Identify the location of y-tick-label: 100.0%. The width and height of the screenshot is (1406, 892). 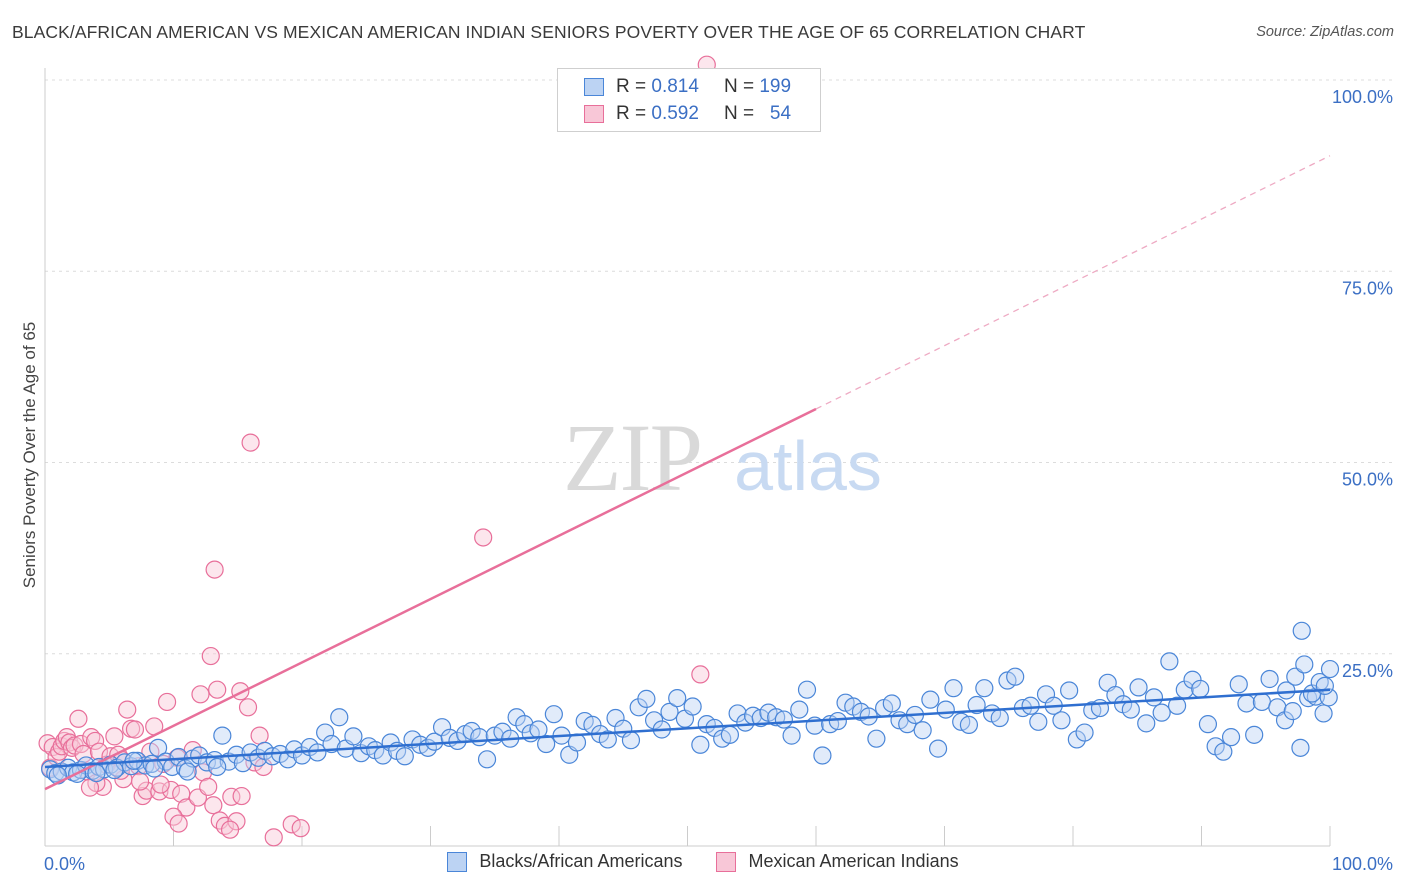
(1362, 97).